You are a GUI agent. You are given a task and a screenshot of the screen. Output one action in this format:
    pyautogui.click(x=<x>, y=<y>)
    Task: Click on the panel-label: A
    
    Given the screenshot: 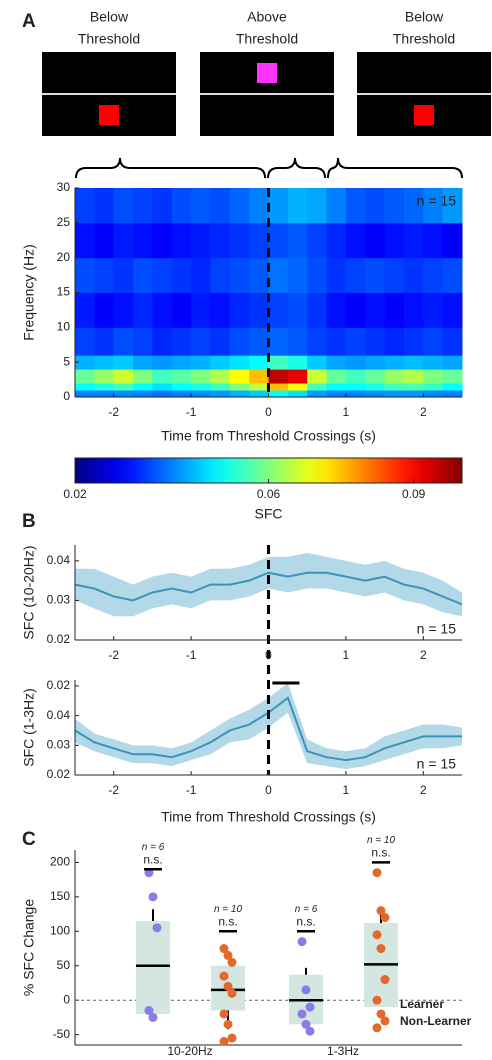 What is the action you would take?
    pyautogui.click(x=29, y=21)
    